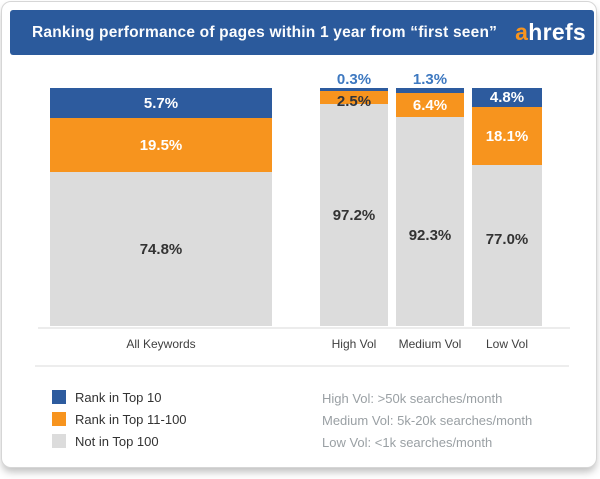  What do you see at coordinates (161, 344) in the screenshot?
I see `category-label-all-keywords: All Keywords` at bounding box center [161, 344].